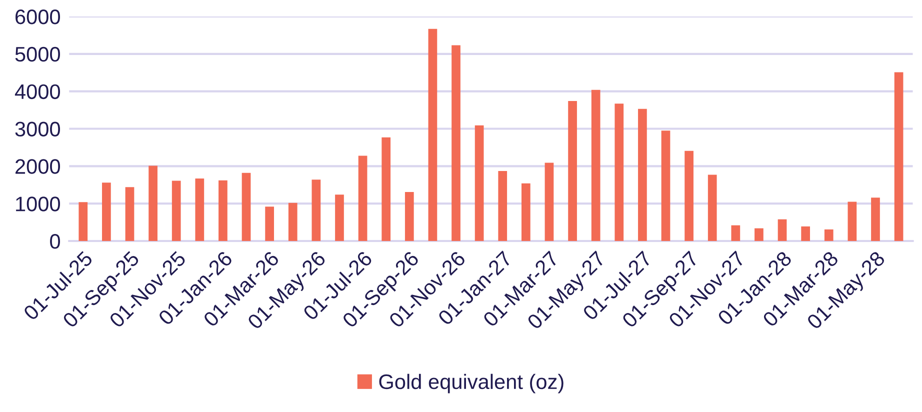 This screenshot has height=412, width=922. What do you see at coordinates (37, 54) in the screenshot?
I see `y-tick-label: 5000` at bounding box center [37, 54].